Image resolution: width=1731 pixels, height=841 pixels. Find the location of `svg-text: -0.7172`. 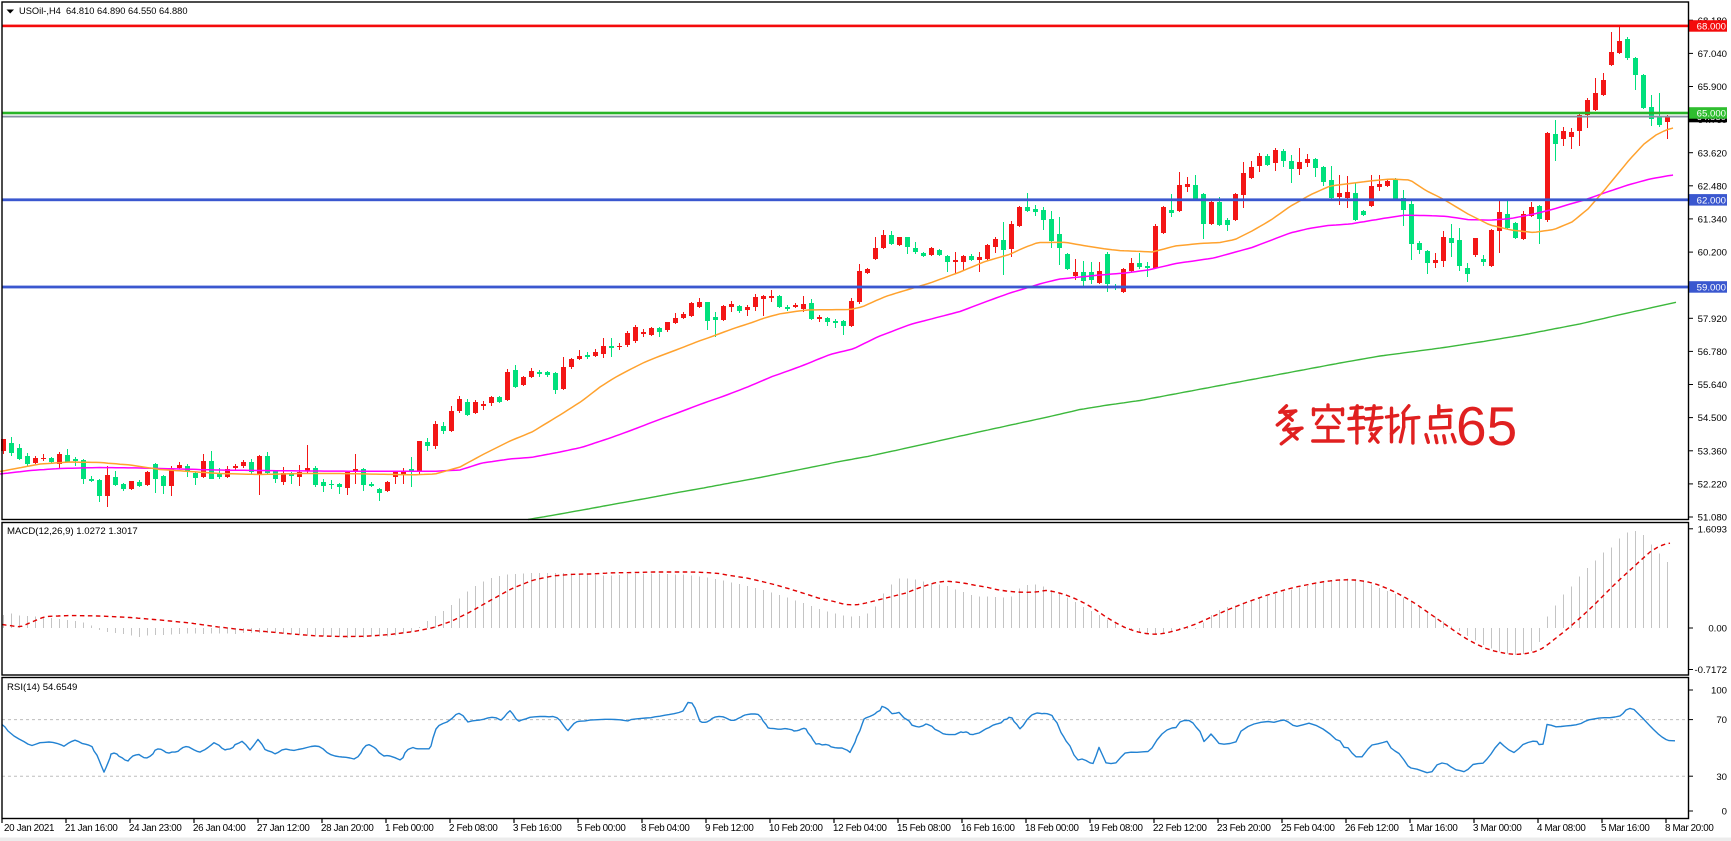

svg-text: -0.7172 is located at coordinates (1710, 670).